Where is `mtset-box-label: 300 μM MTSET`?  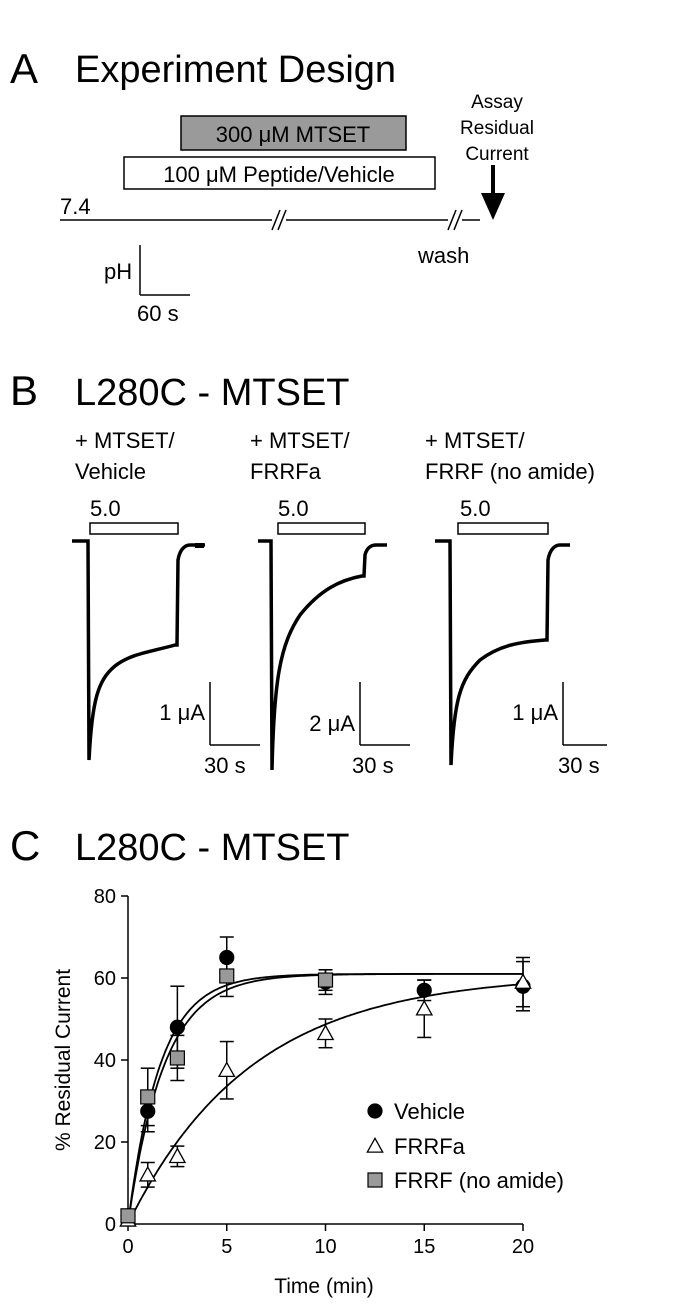 mtset-box-label: 300 μM MTSET is located at coordinates (293, 134).